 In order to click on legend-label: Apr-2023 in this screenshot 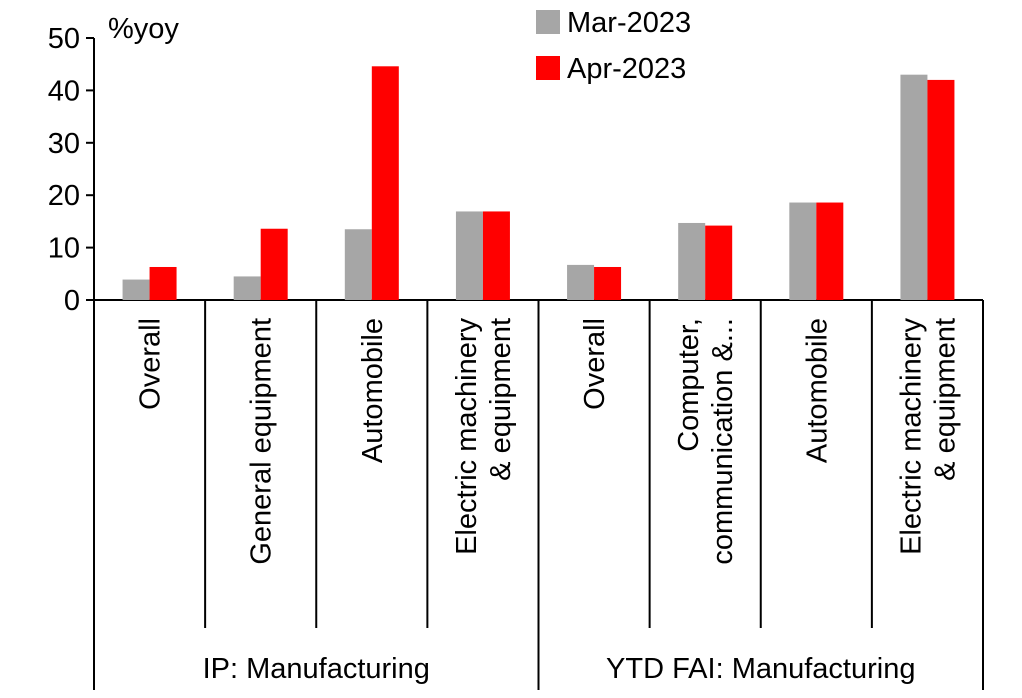, I will do `click(626, 69)`.